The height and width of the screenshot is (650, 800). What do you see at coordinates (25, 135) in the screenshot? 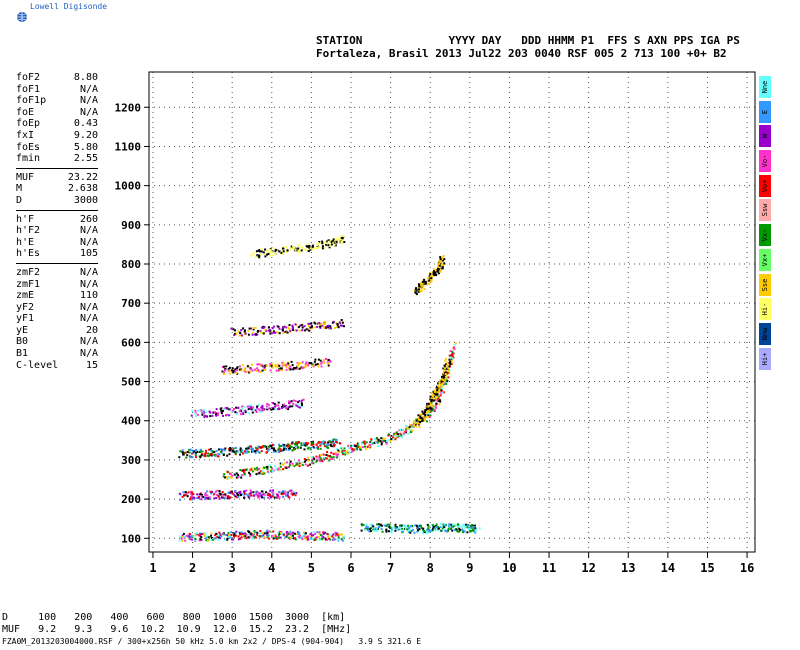
I see `parameter-name: fxI` at bounding box center [25, 135].